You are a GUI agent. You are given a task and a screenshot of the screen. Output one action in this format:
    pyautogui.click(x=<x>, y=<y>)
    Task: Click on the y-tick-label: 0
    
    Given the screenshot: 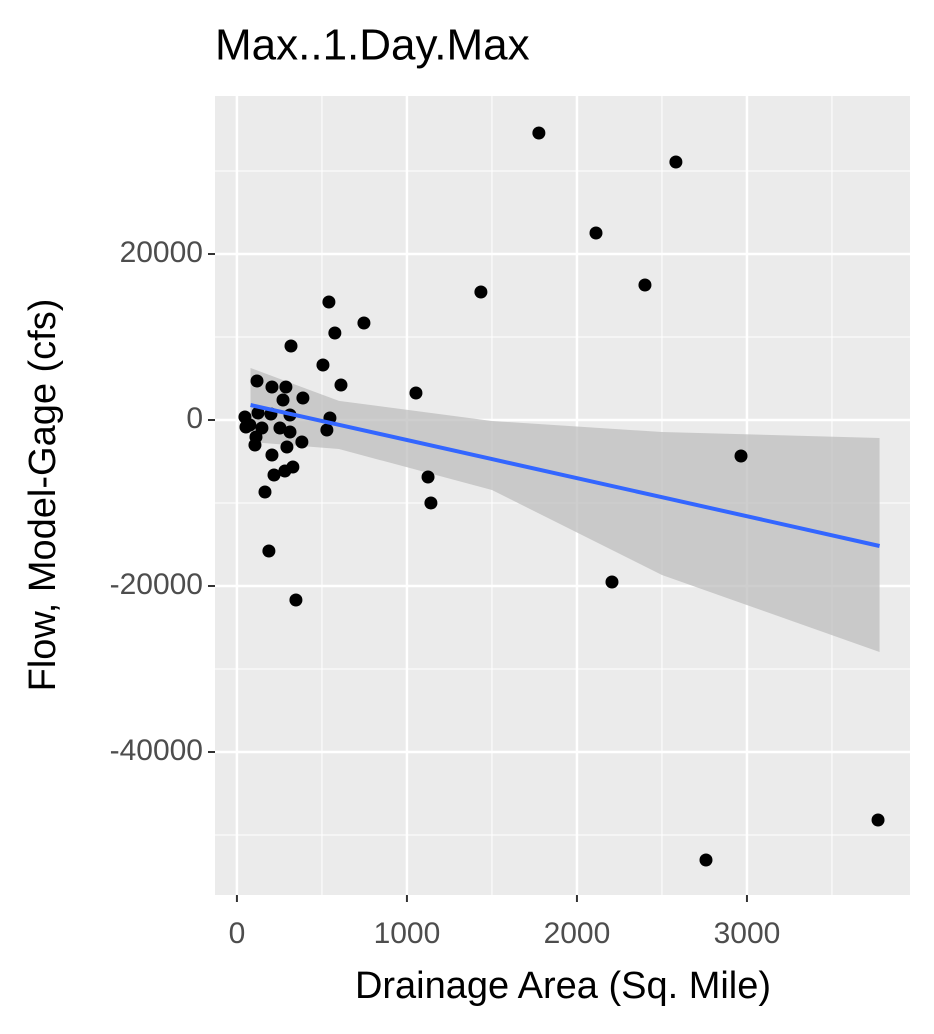 What is the action you would take?
    pyautogui.click(x=194, y=418)
    